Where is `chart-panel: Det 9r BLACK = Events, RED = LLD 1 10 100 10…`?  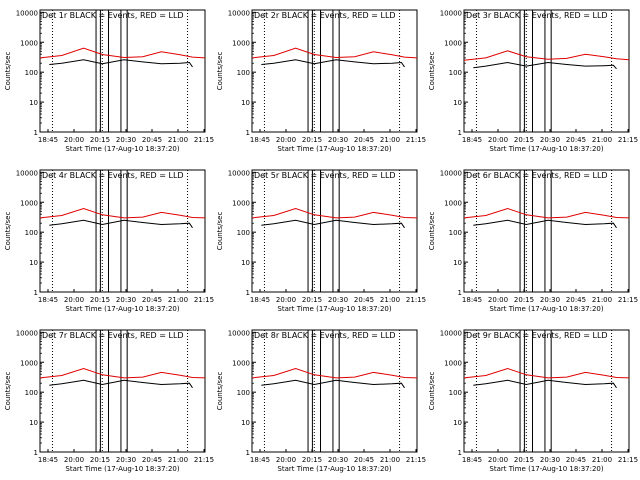
chart-panel: Det 9r BLACK = Events, RED = LLD 1 10 100 10… is located at coordinates (533, 401).